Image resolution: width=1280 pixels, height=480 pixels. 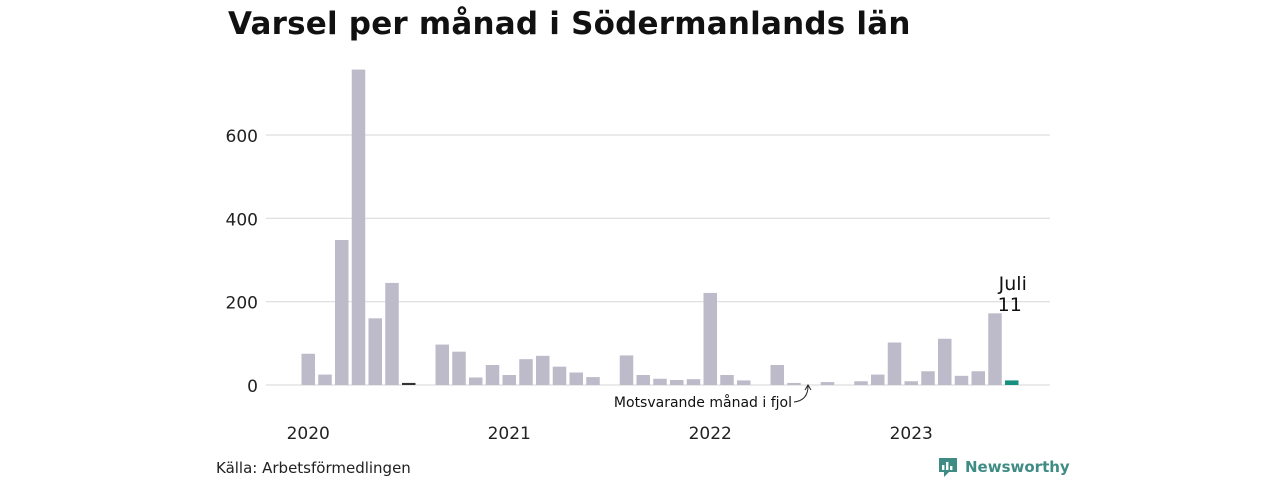 I want to click on bar-comparison-month, so click(x=409, y=383).